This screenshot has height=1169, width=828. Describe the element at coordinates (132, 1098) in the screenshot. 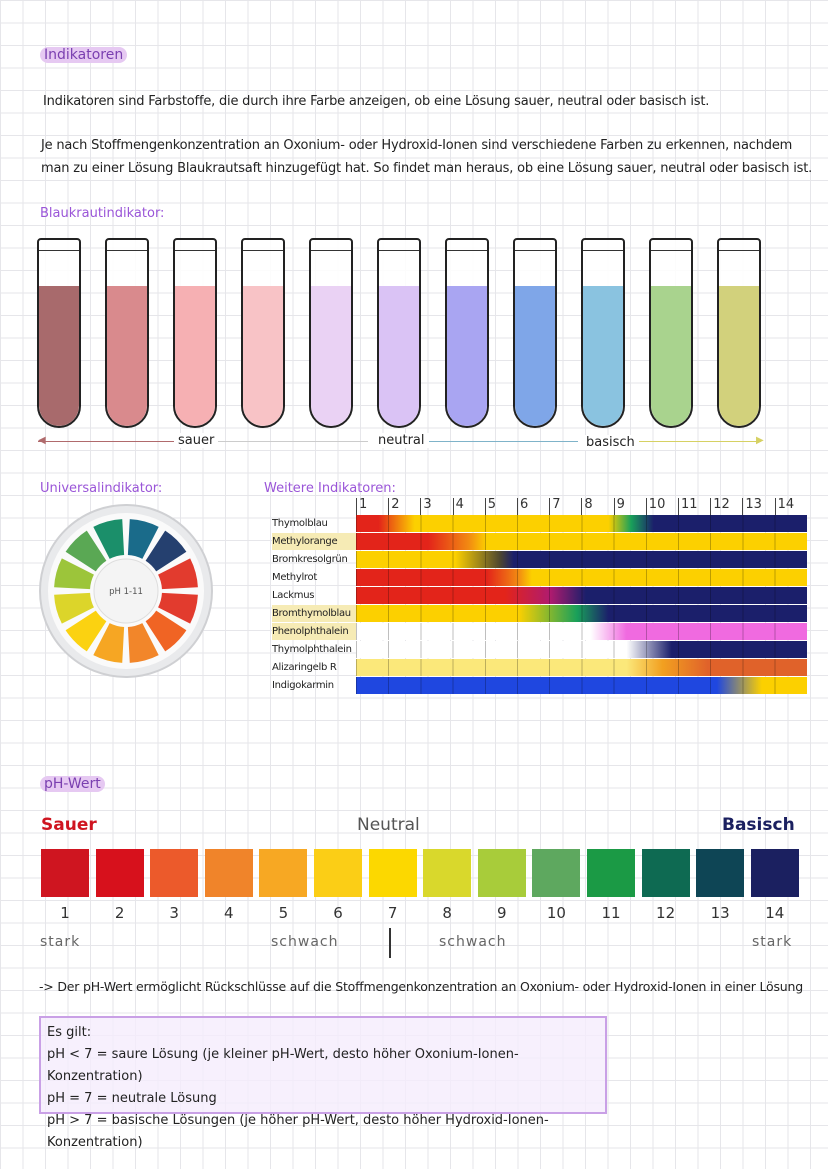

I see `rule-neutral: pH = 7 = neutrale Lösung` at that location.